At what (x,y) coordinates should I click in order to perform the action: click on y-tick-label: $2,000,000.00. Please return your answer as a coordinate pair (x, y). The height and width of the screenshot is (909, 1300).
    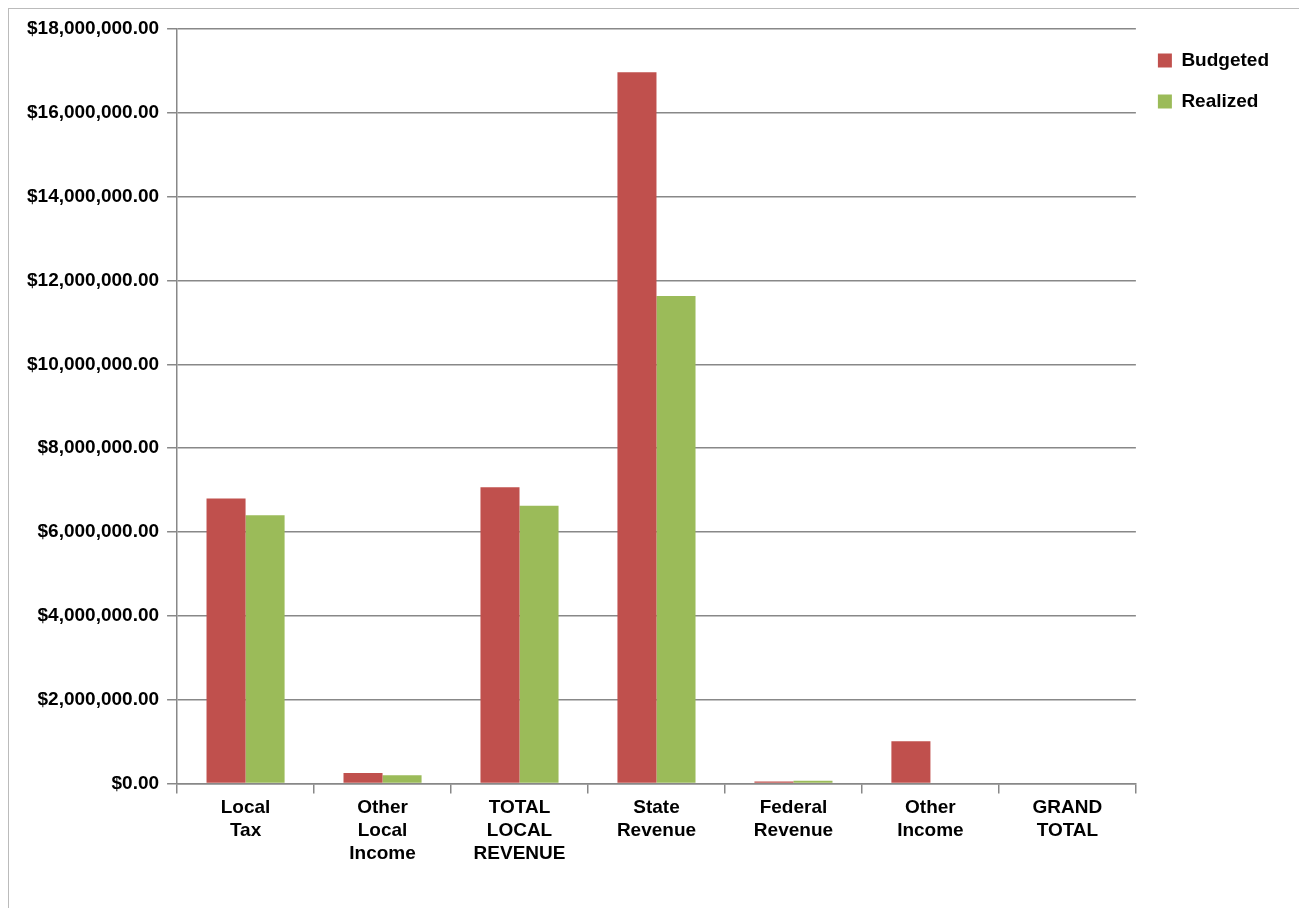
    Looking at the image, I should click on (98, 698).